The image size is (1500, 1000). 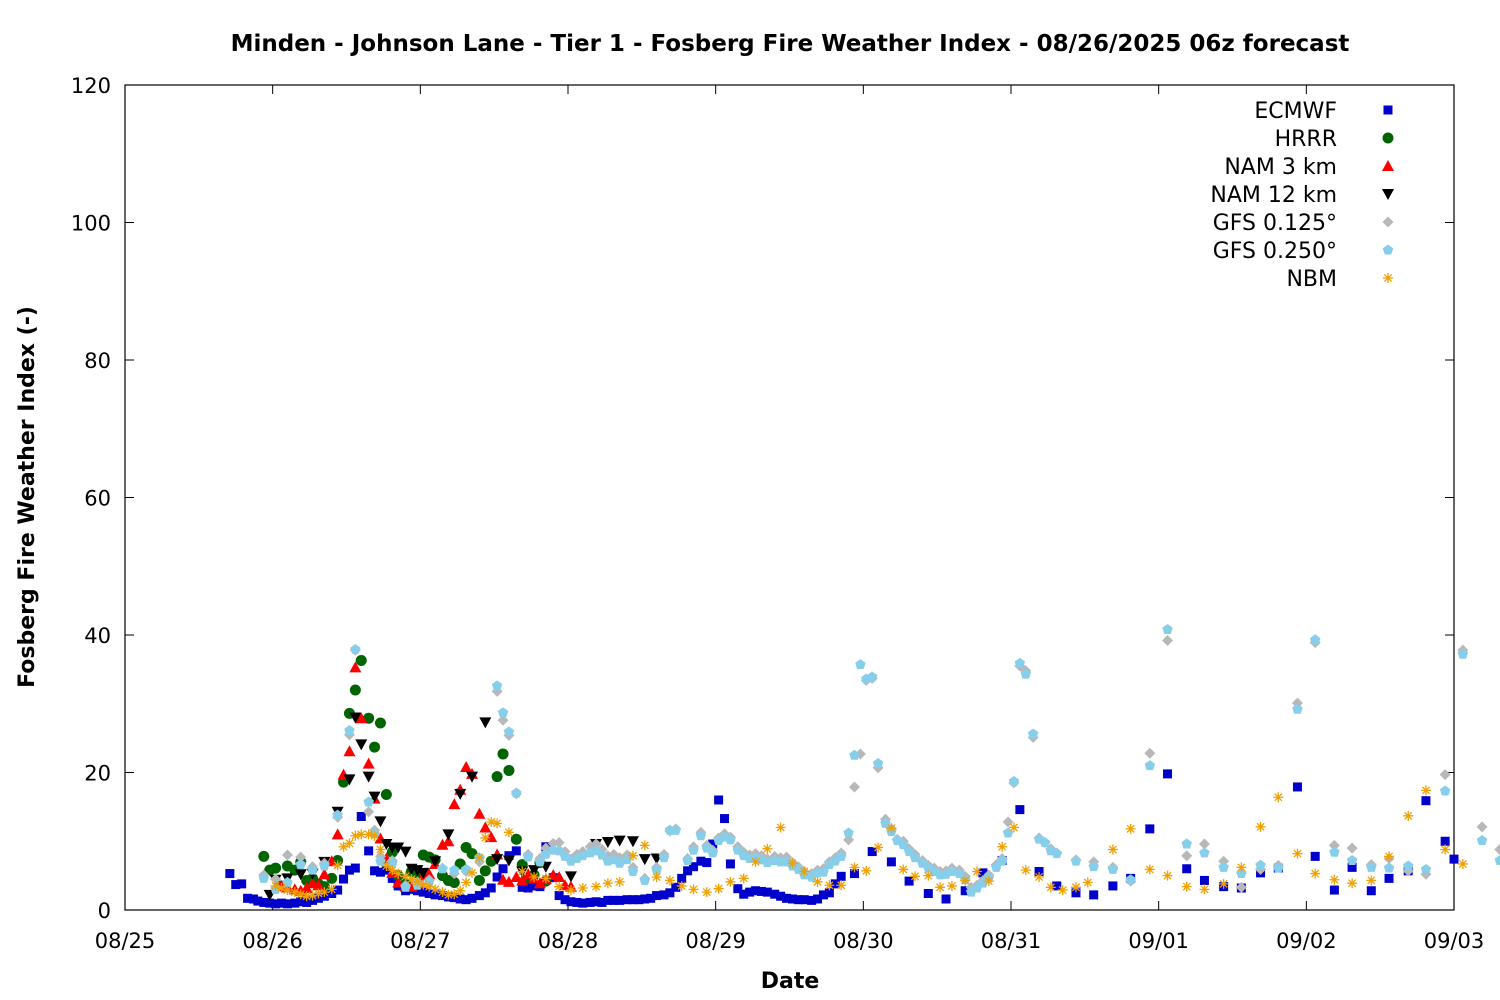 What do you see at coordinates (91, 224) in the screenshot?
I see `y-tick-label: 100` at bounding box center [91, 224].